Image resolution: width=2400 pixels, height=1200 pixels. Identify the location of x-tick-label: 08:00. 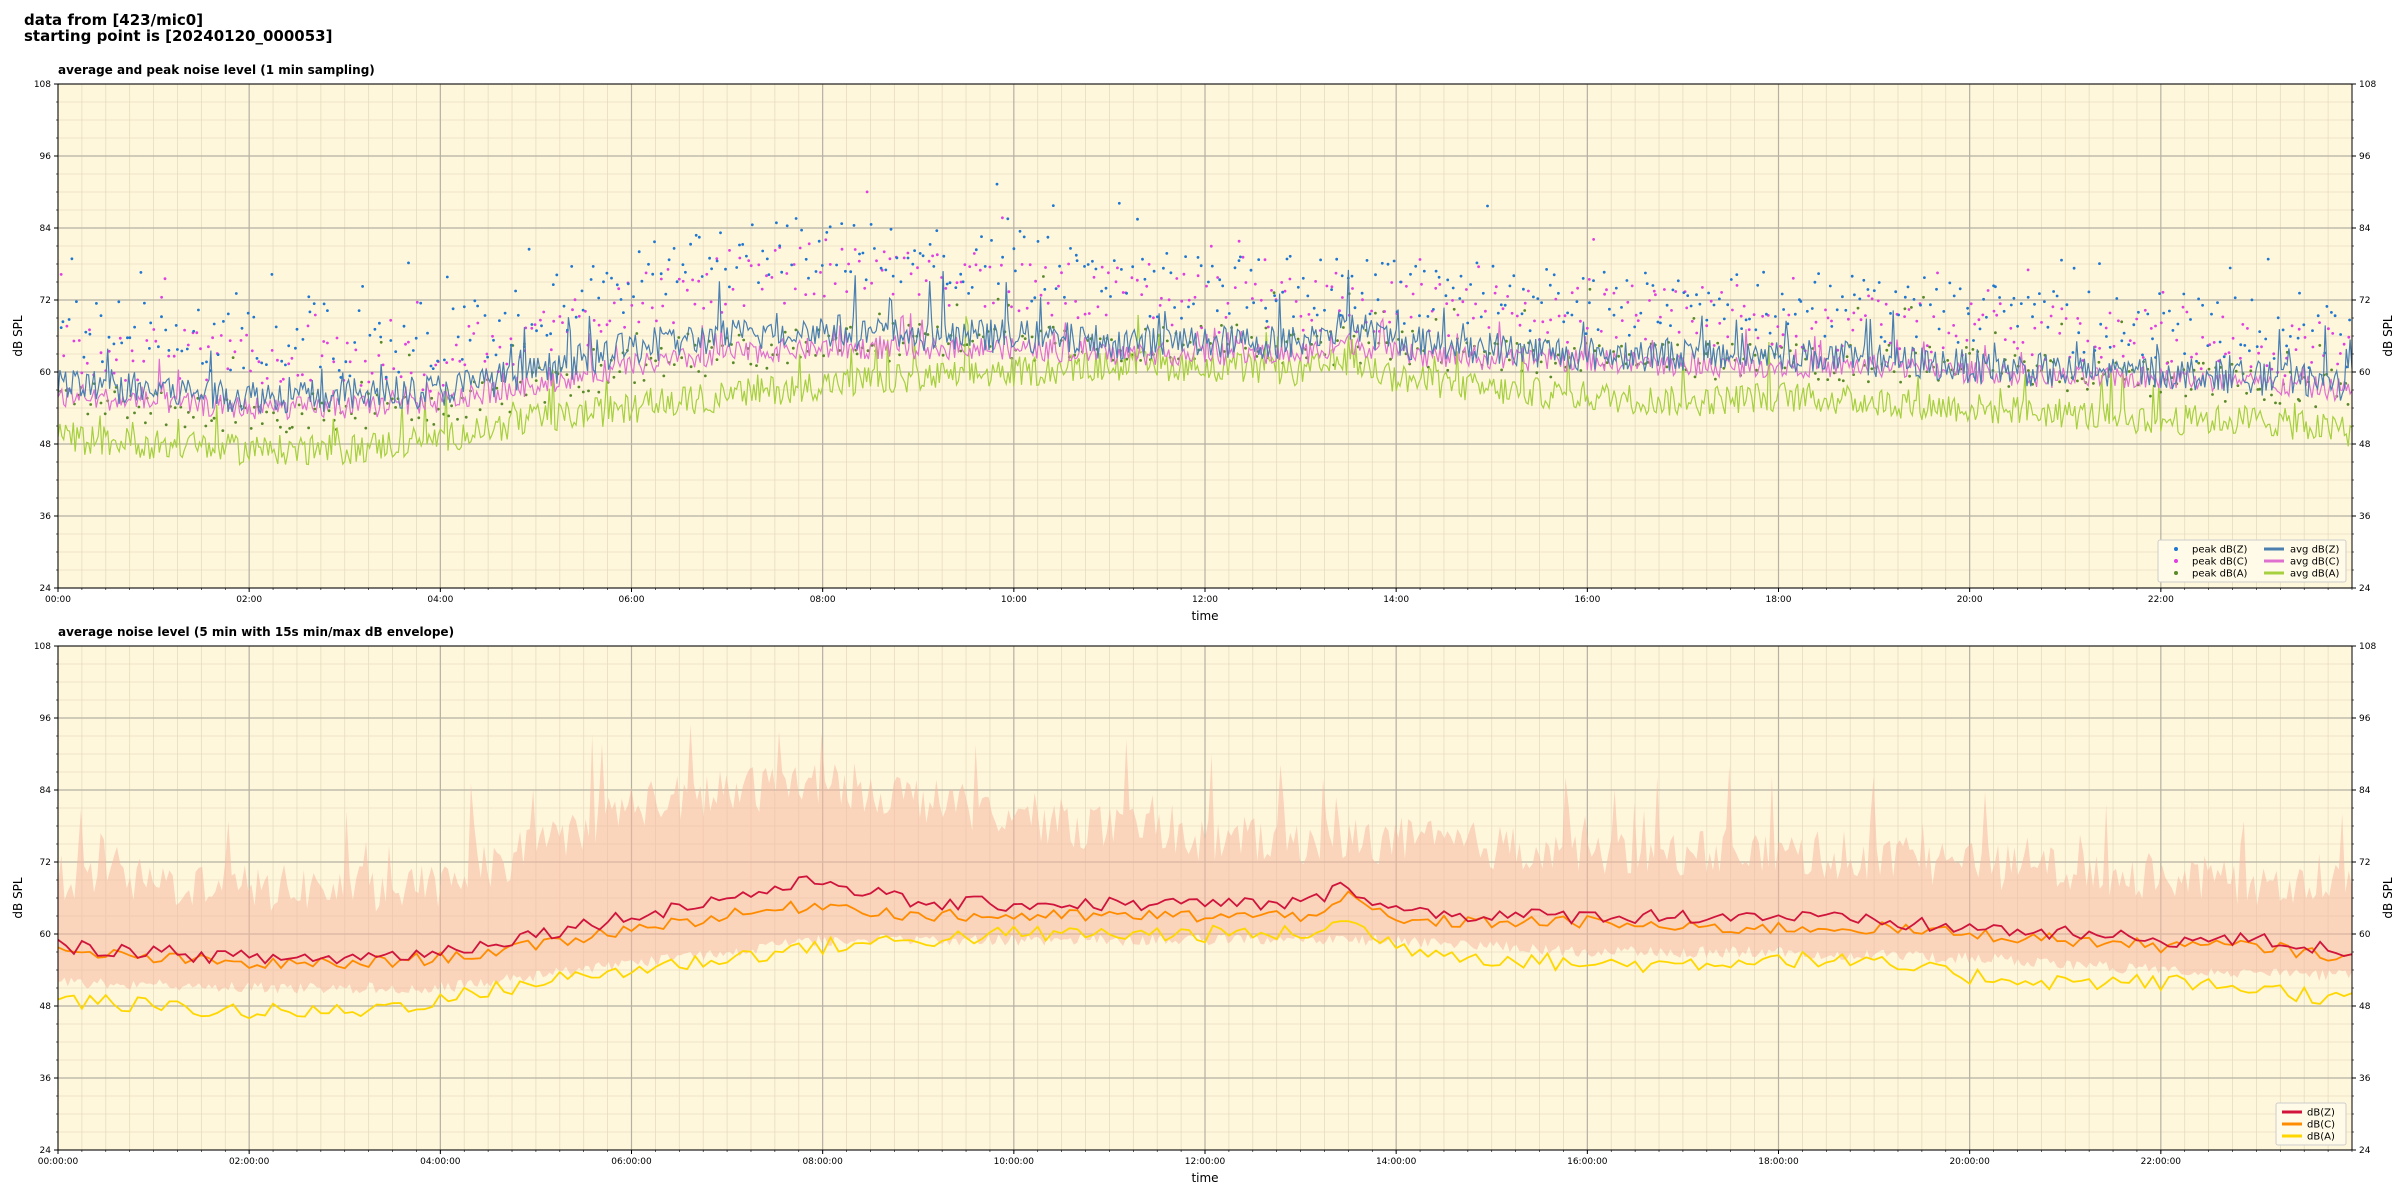
(823, 600).